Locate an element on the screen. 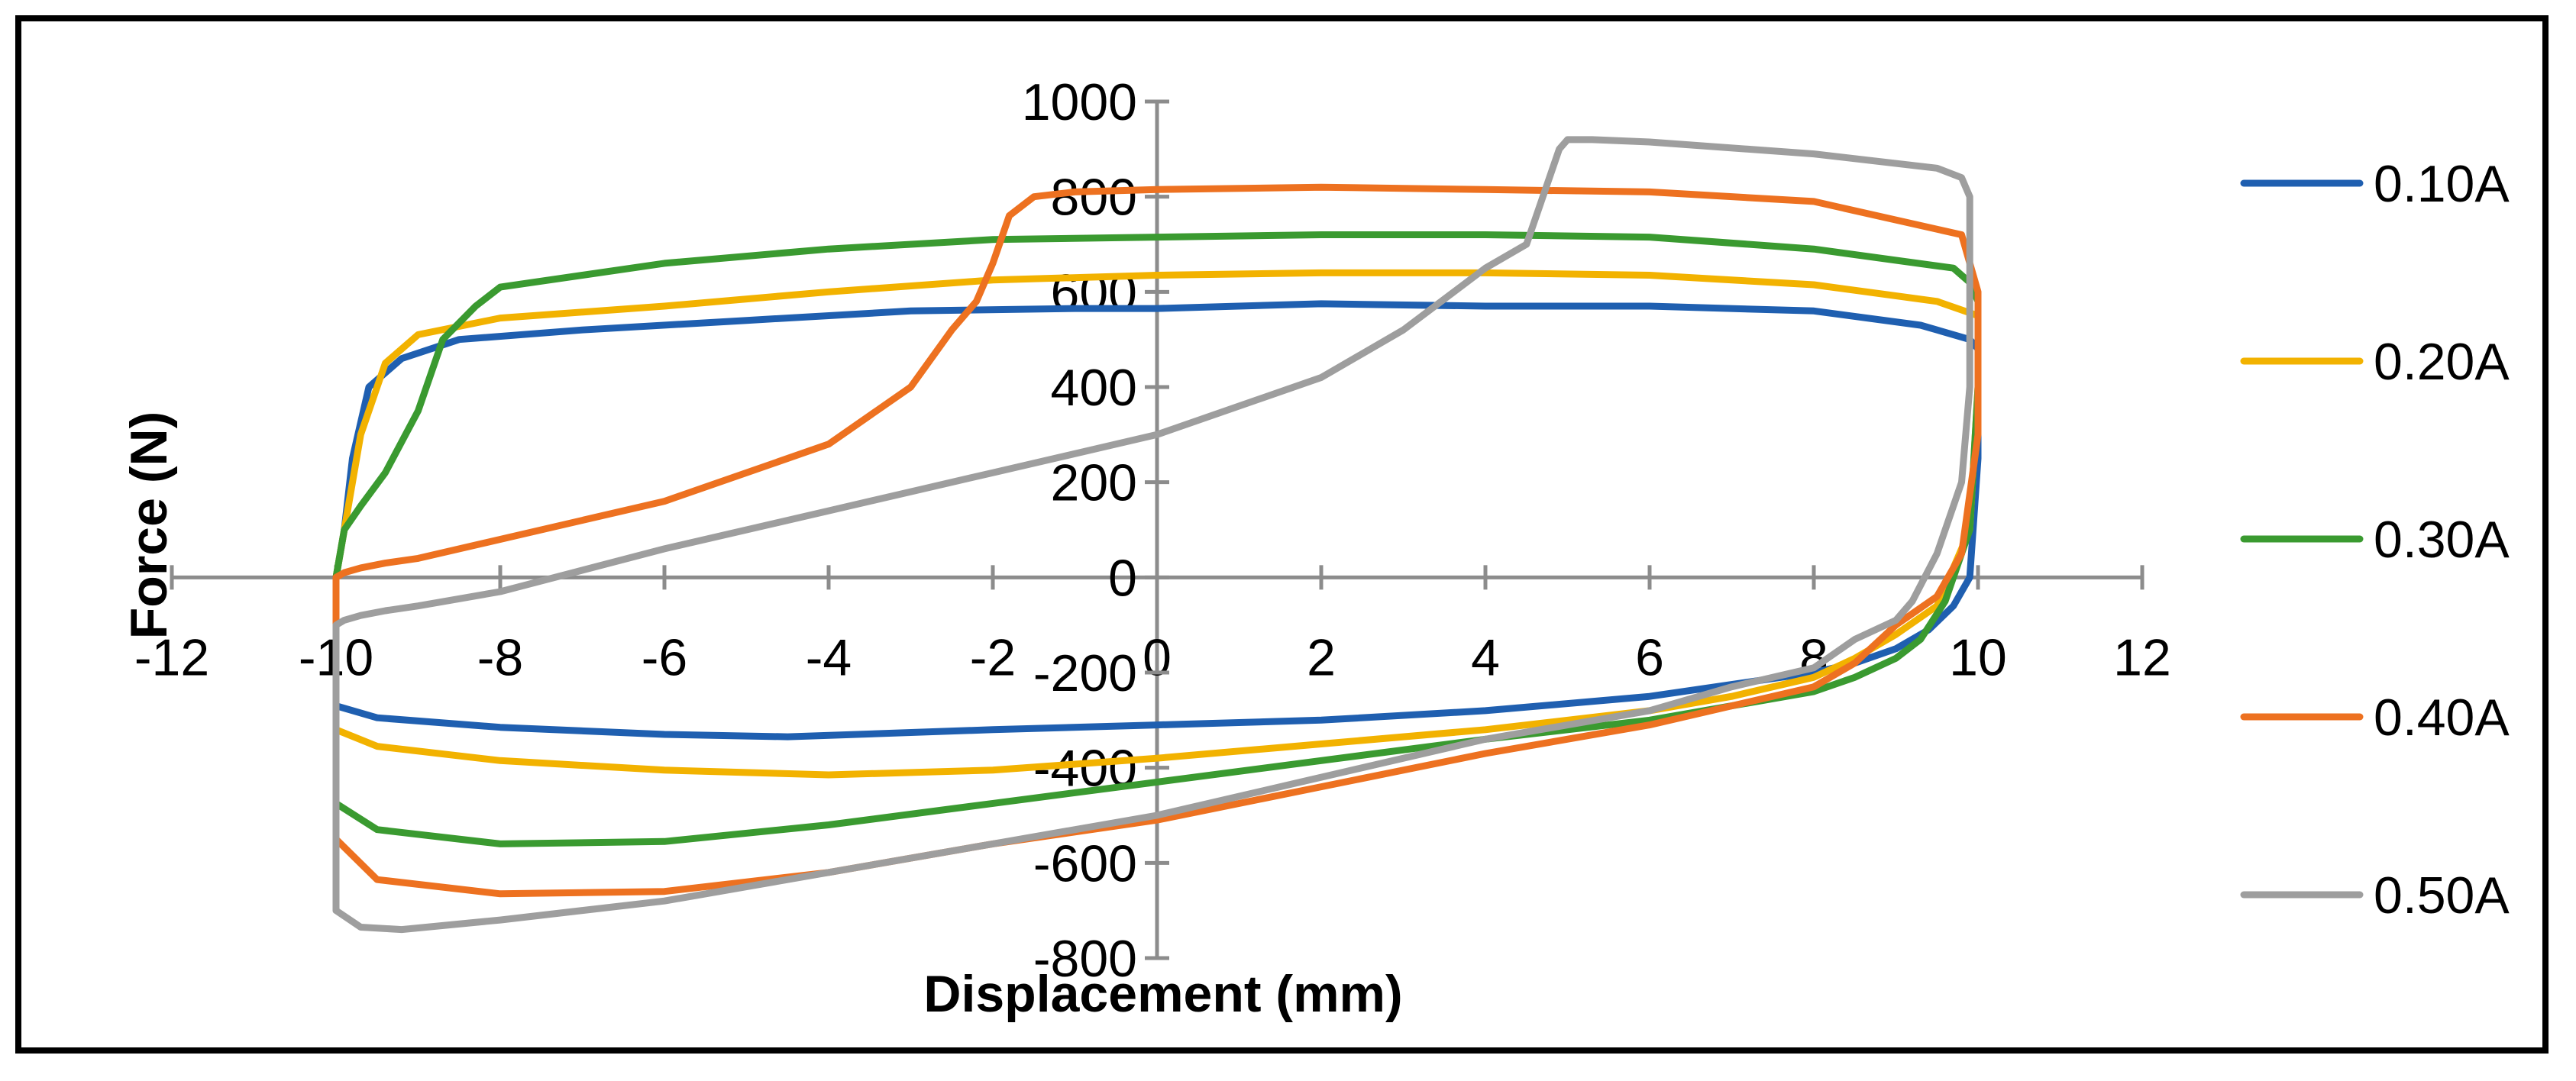 This screenshot has width=2576, height=1081. legend-label: 0.10A is located at coordinates (2442, 184).